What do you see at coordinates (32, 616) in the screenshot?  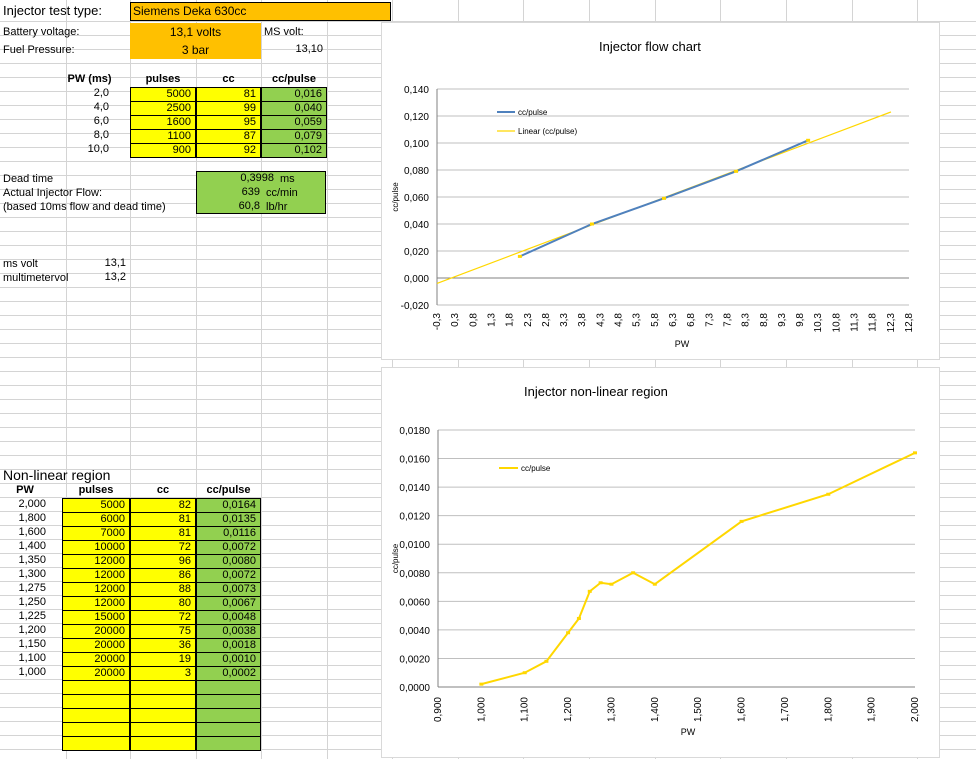 I see `table-cell-pw: 1,225` at bounding box center [32, 616].